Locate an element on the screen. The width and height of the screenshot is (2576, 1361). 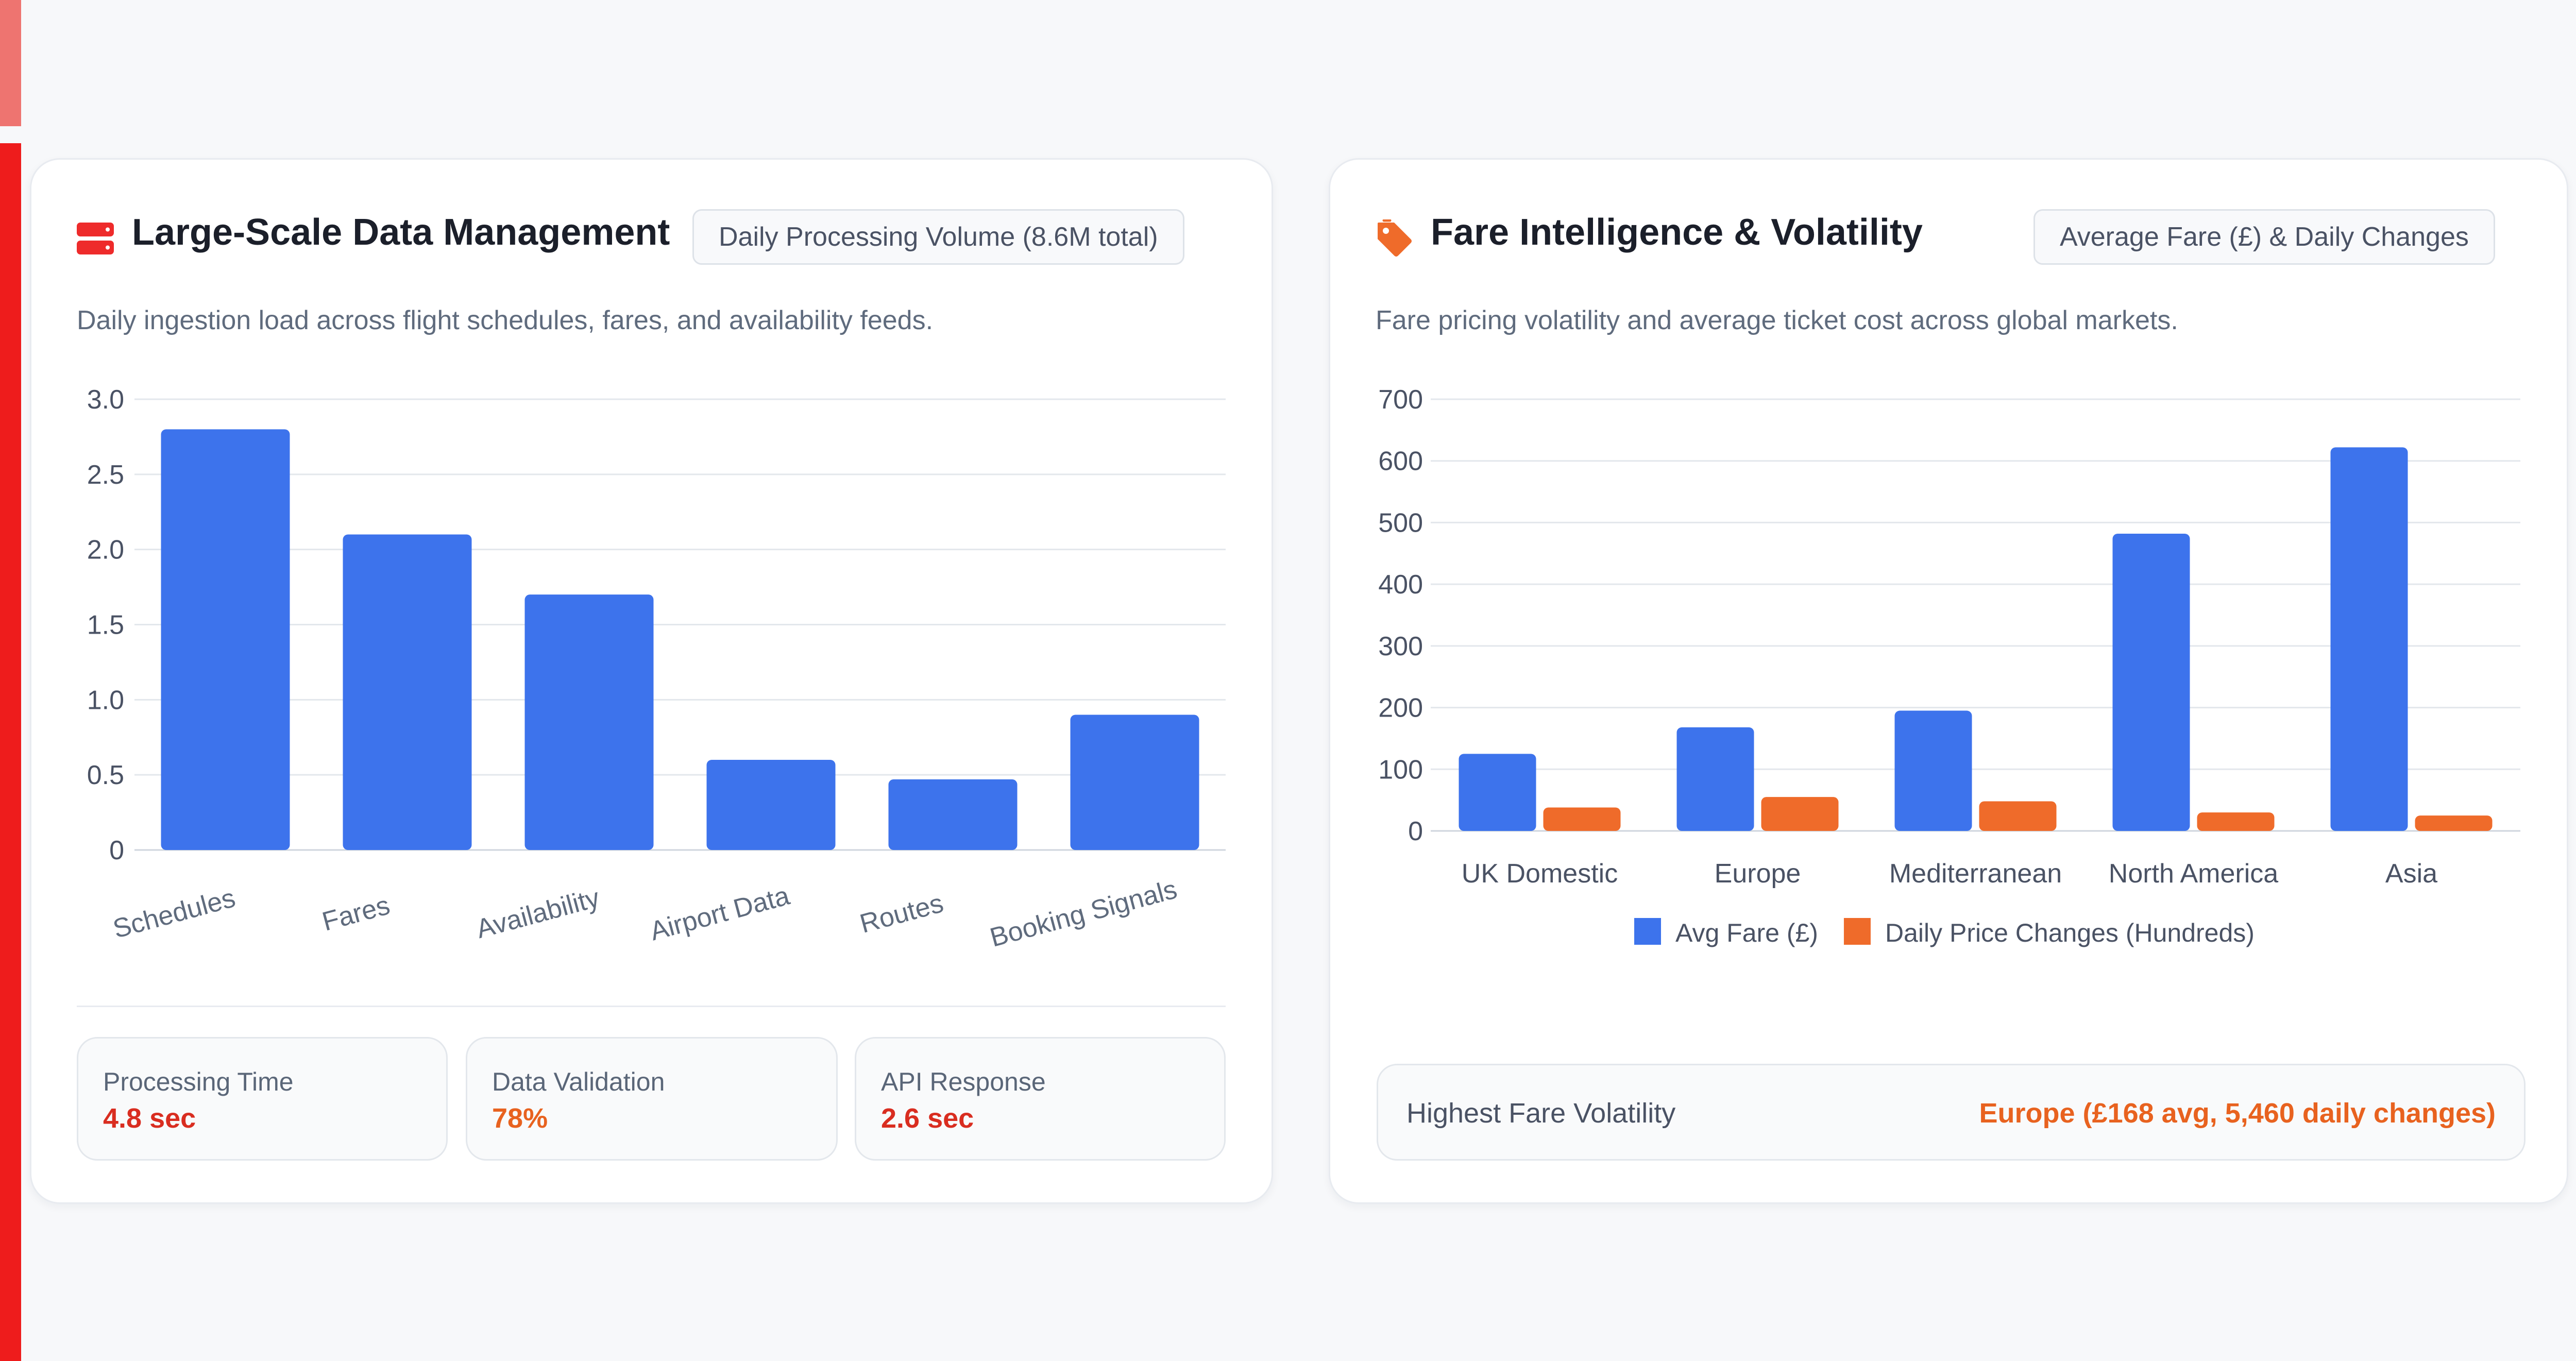
x-tick-label: North America is located at coordinates (2194, 874).